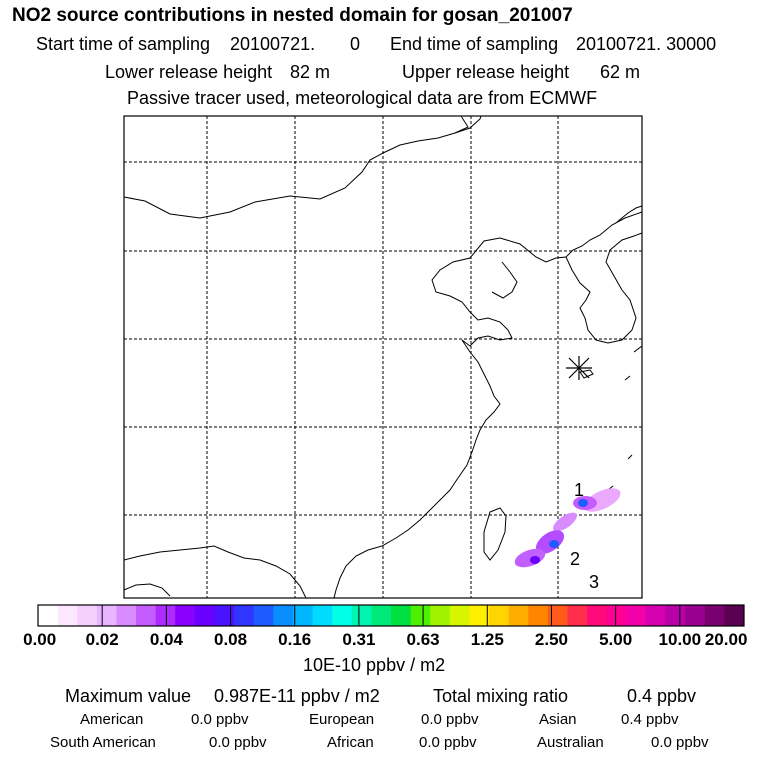 Image resolution: width=768 pixels, height=768 pixels. What do you see at coordinates (128, 696) in the screenshot?
I see `max-value-label: Maximum value` at bounding box center [128, 696].